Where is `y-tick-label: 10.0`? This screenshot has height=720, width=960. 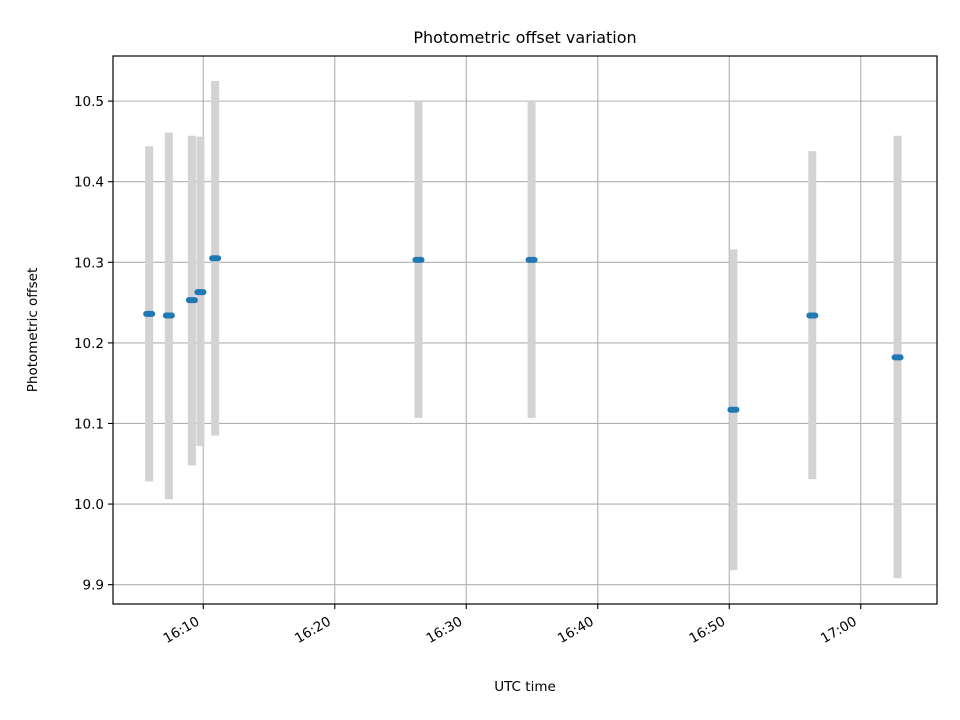 y-tick-label: 10.0 is located at coordinates (89, 505).